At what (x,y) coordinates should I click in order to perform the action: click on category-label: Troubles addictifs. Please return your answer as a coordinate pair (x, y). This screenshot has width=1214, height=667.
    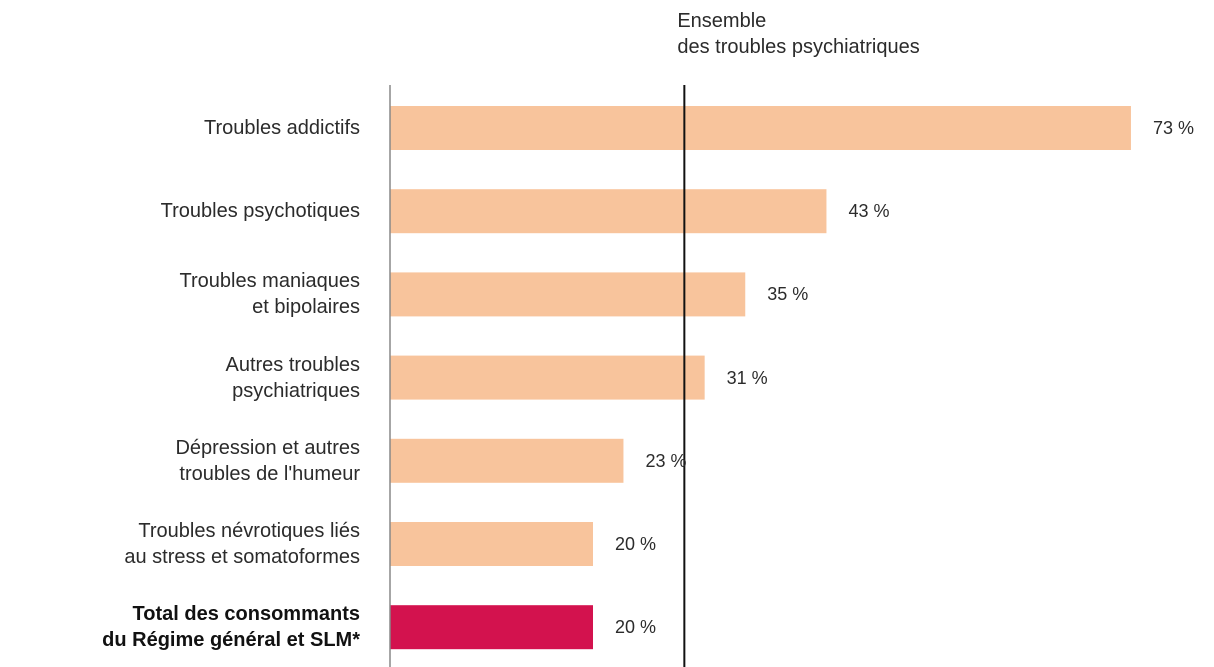
    Looking at the image, I should click on (282, 128).